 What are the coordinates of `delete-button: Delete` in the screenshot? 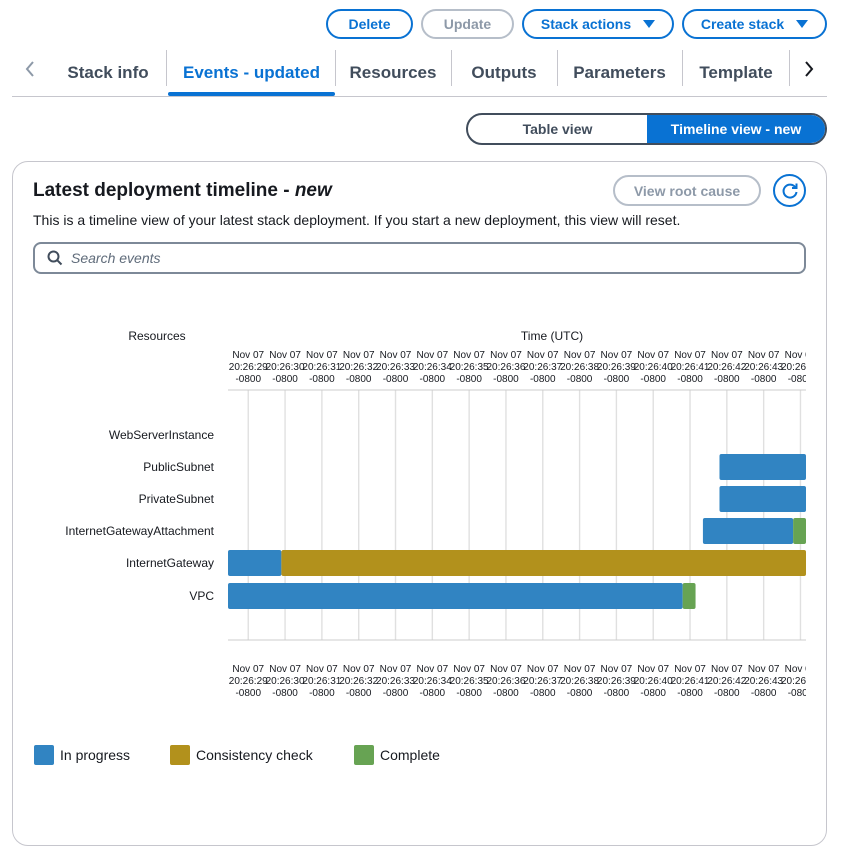 It's located at (369, 24).